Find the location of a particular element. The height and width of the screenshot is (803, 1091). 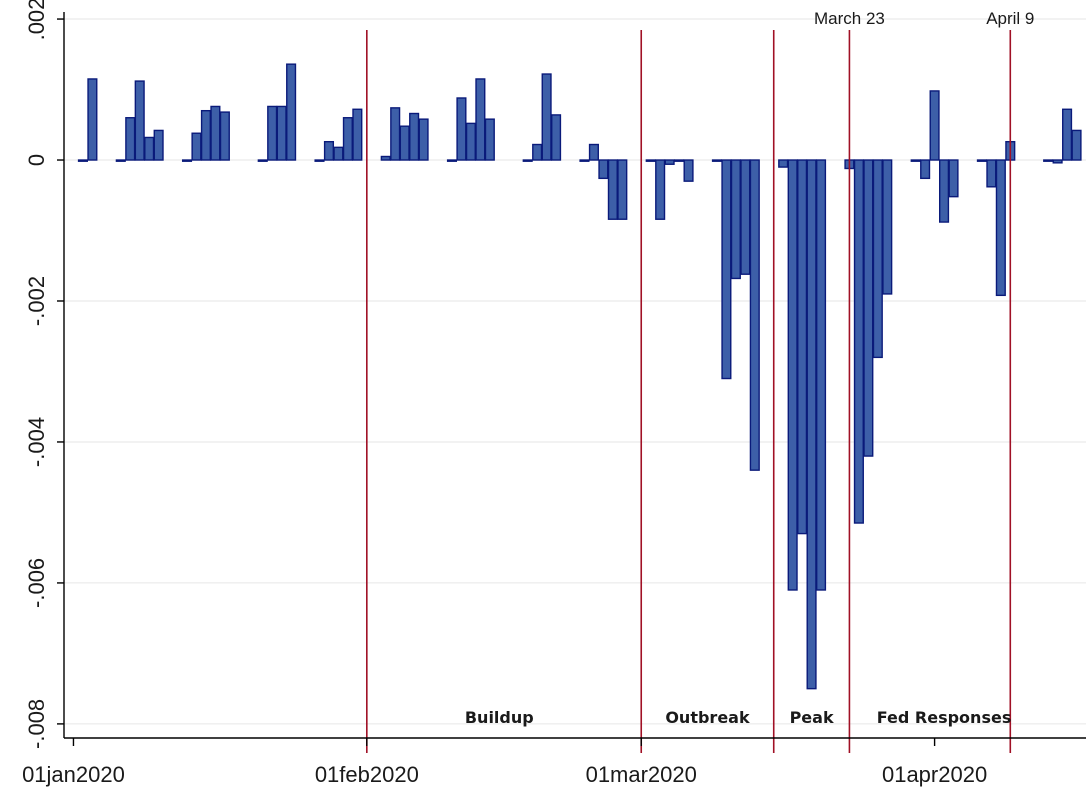

y-tick-label: -.006 is located at coordinates (36, 583).